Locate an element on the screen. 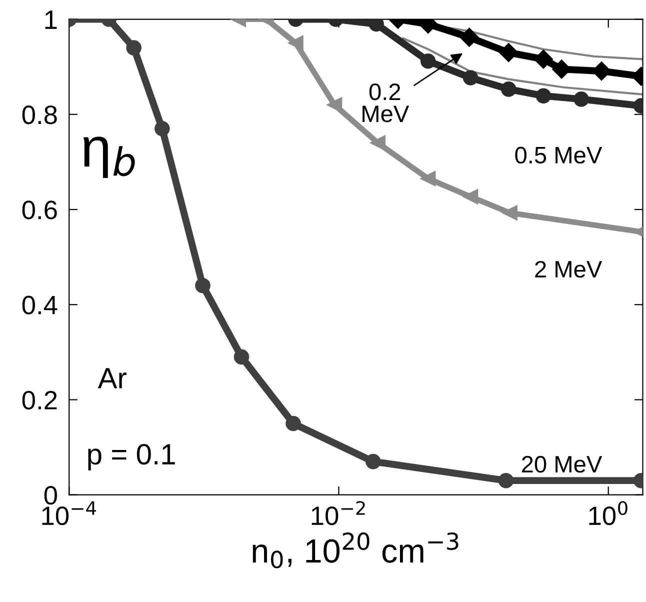 This screenshot has width=646, height=602. y-tick-label: 1 is located at coordinates (51, 19).